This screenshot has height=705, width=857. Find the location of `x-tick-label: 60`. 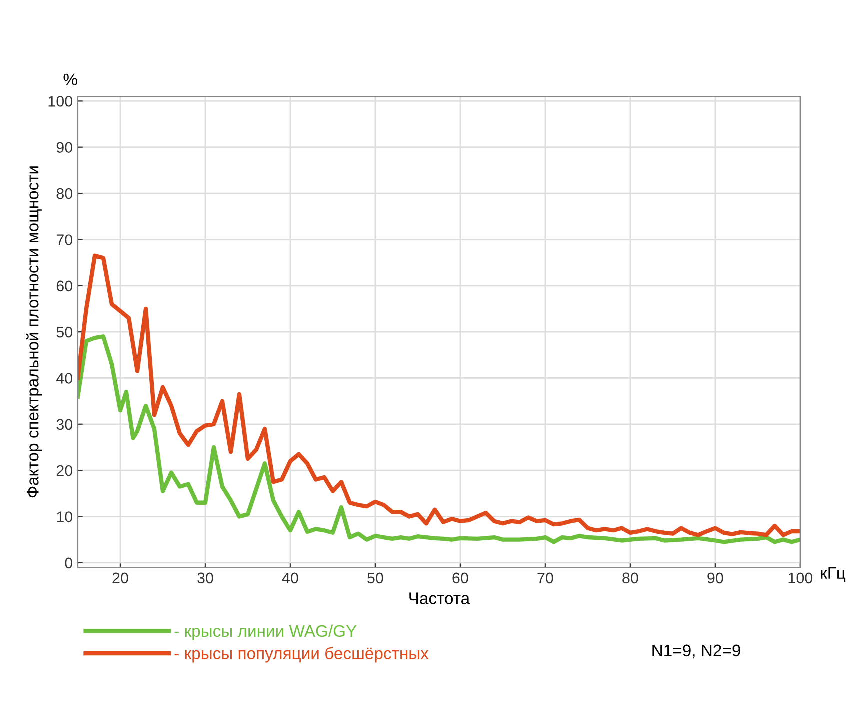

x-tick-label: 60 is located at coordinates (460, 578).